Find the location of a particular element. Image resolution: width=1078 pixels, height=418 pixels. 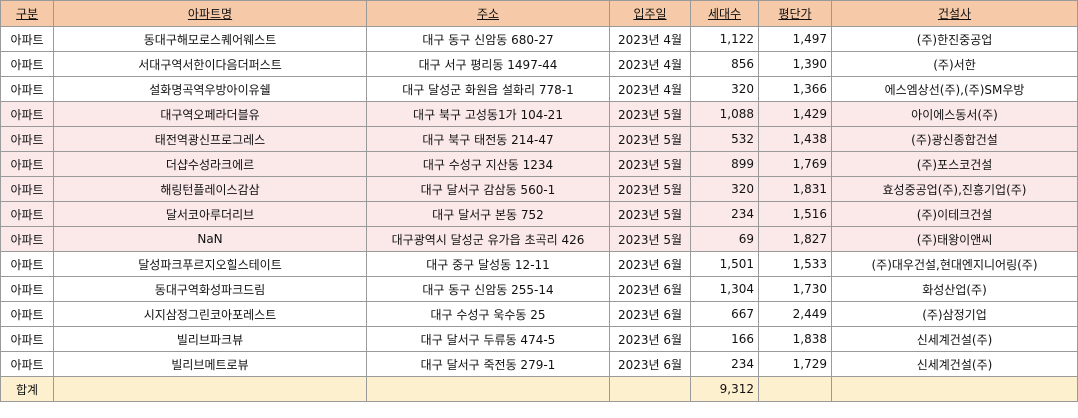

cell-price: 1,769 is located at coordinates (795, 164).